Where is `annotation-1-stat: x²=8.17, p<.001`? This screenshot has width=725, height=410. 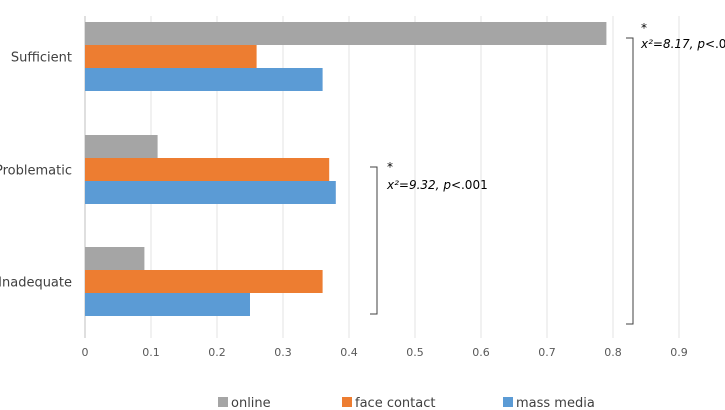 annotation-1-stat: x²=8.17, p<.001 is located at coordinates (682, 44).